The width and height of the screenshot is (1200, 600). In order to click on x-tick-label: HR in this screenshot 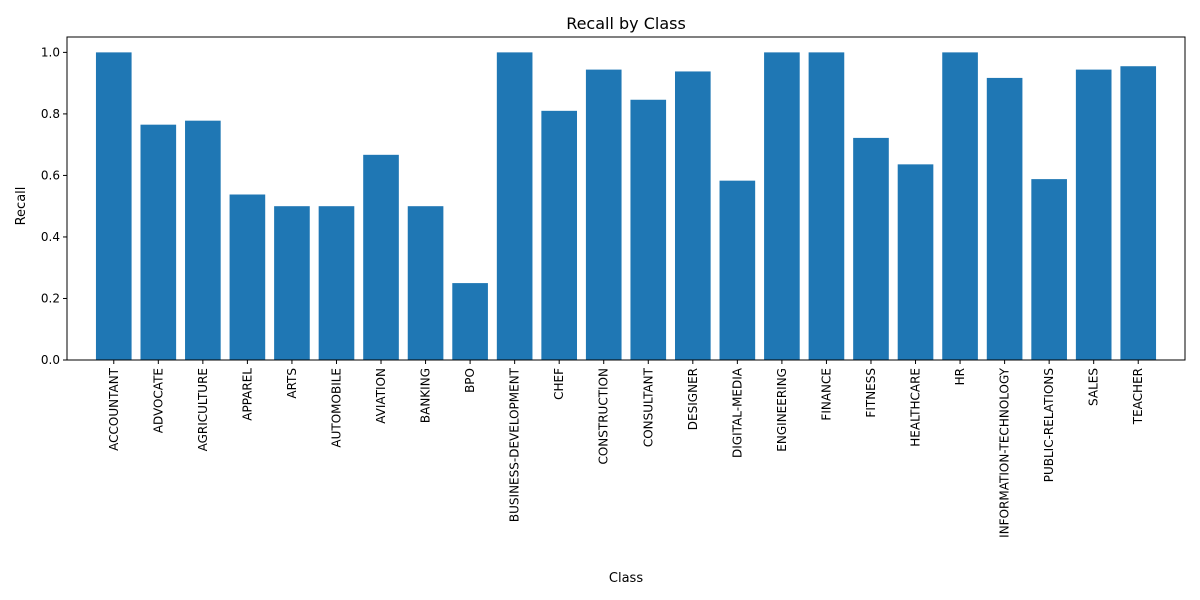, I will do `click(960, 376)`.